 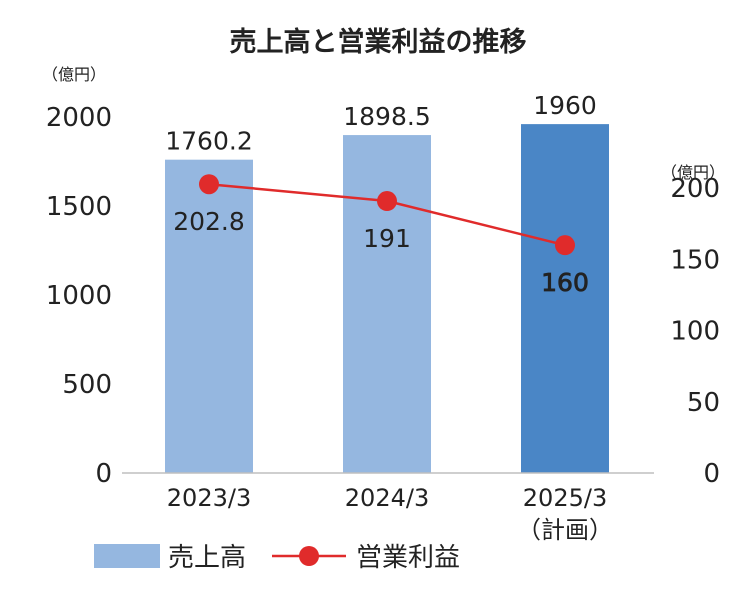 I want to click on legend-marker-profit, so click(x=309, y=556).